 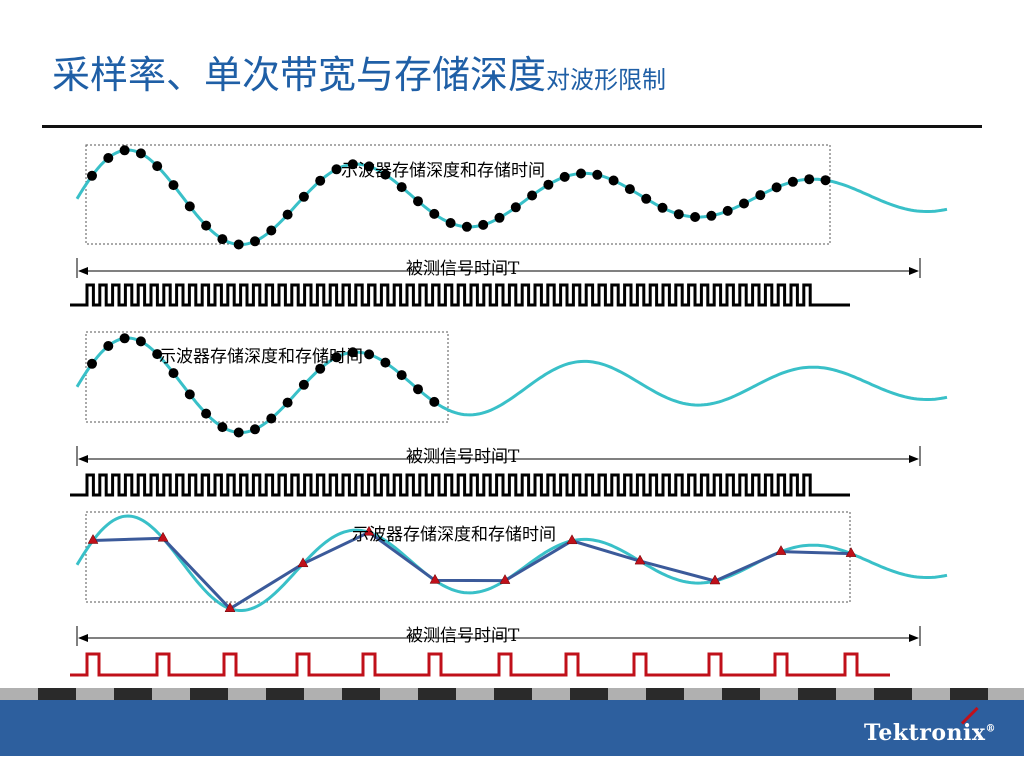 I want to click on slide-title-main: 采样率、单次带宽与存储深度, so click(x=299, y=75).